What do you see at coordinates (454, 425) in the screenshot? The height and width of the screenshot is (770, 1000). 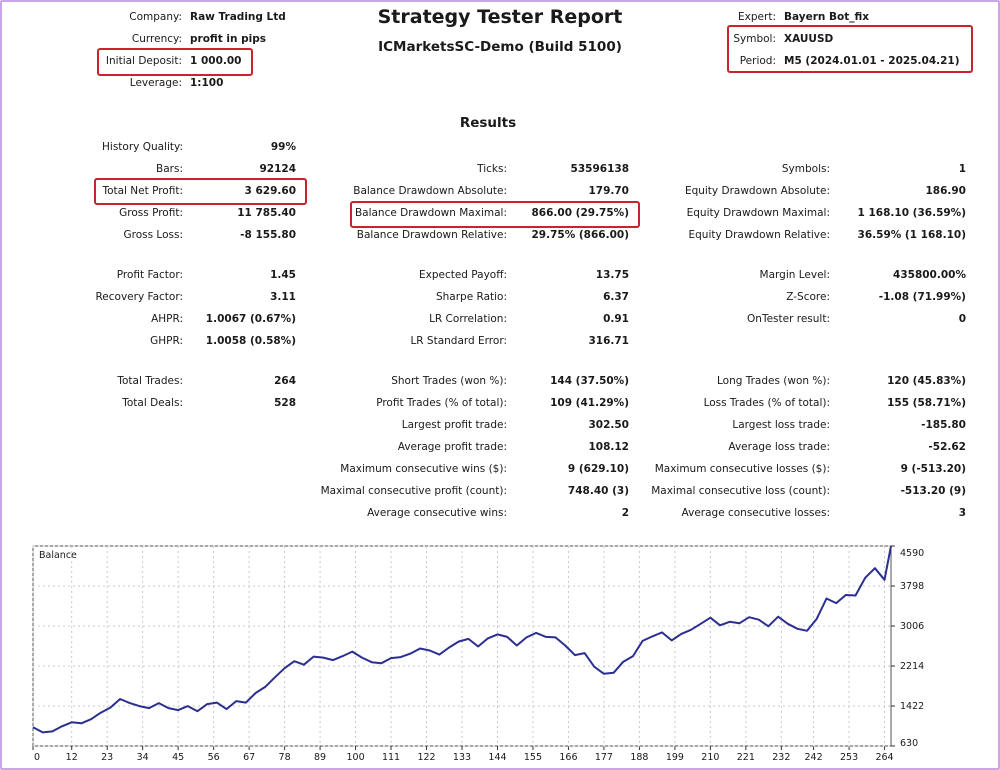 I see `result-label: Largest profit trade:` at bounding box center [454, 425].